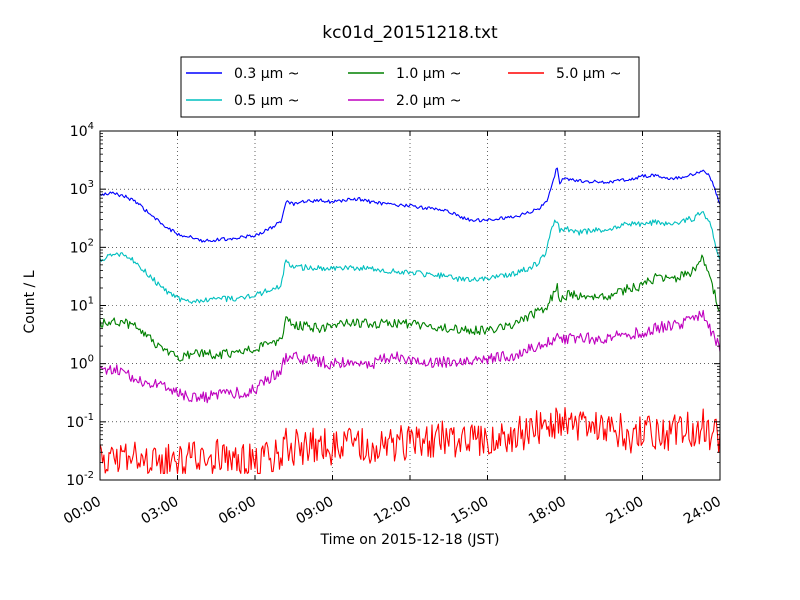 Image resolution: width=800 pixels, height=600 pixels. What do you see at coordinates (266, 101) in the screenshot?
I see `legend-label: 0.5 μm ~` at bounding box center [266, 101].